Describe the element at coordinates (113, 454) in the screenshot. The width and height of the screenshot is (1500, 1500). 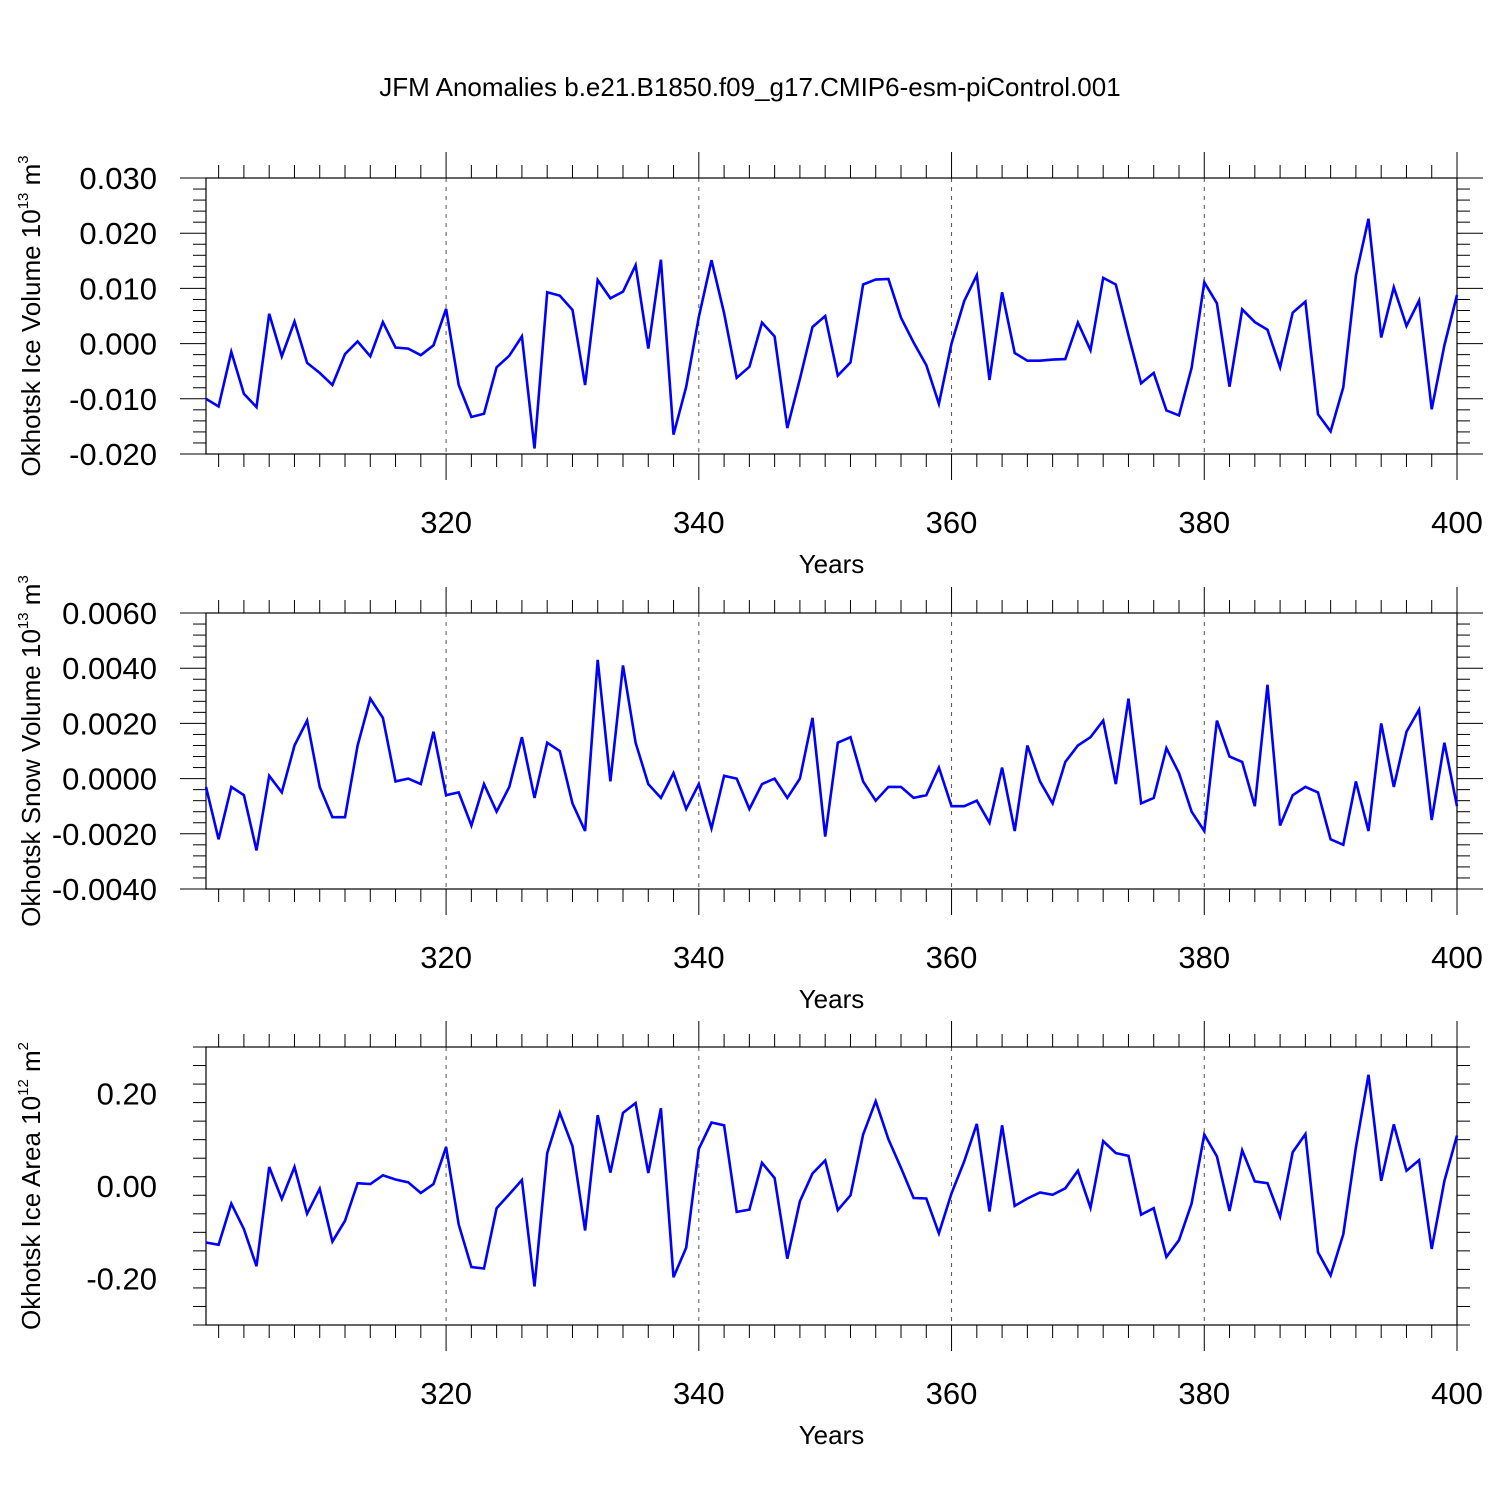
I see `y-tick-label: -0.020` at that location.